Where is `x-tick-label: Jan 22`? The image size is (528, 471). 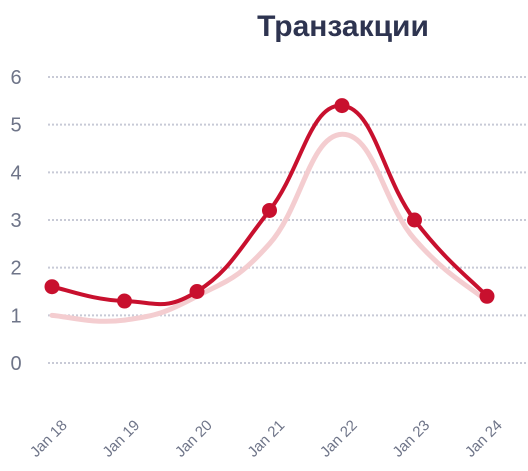 x-tick-label: Jan 22 is located at coordinates (339, 439).